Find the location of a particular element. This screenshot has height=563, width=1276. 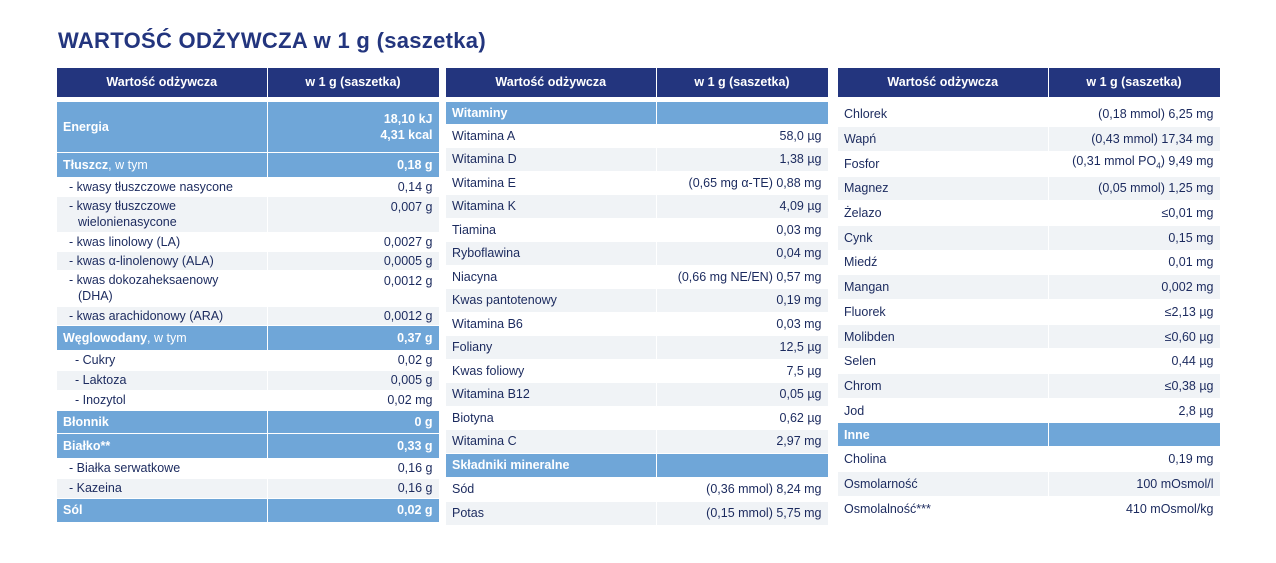

table-row: - Cukry 0,02 g is located at coordinates (248, 360).